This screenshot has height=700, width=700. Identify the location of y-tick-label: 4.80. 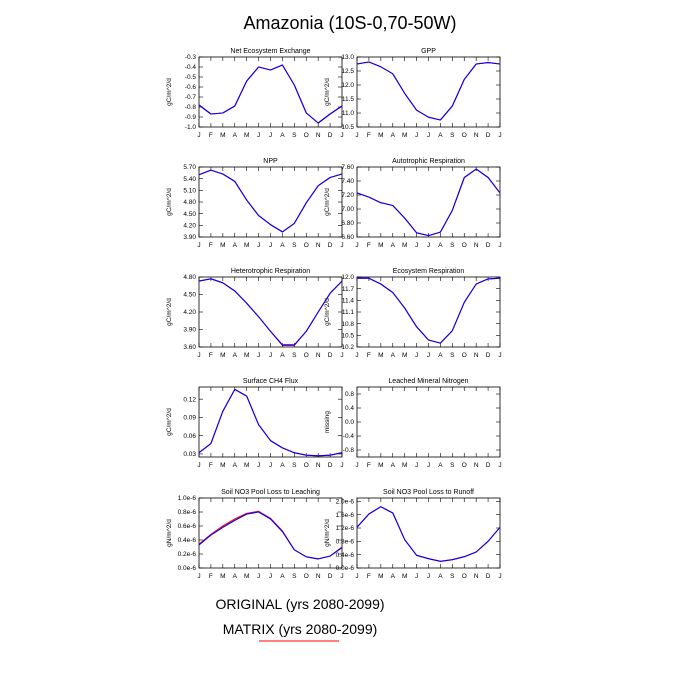
(189, 277).